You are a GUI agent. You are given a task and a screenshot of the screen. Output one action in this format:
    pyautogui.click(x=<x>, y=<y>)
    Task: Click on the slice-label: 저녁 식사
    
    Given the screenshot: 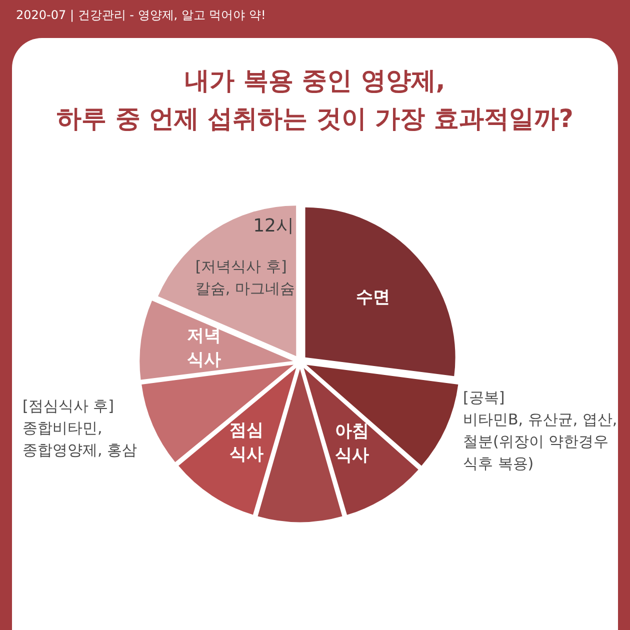 What is the action you would take?
    pyautogui.click(x=203, y=348)
    